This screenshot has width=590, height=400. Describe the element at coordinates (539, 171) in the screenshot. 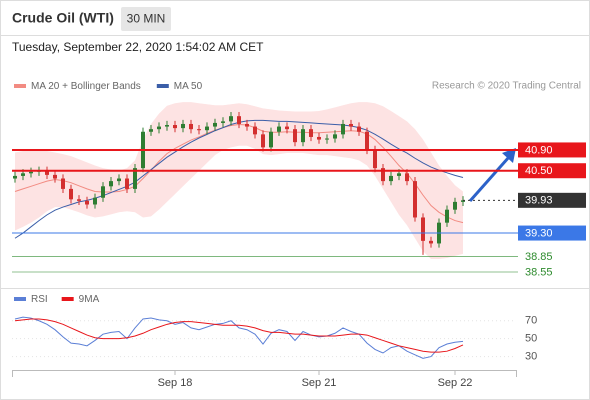

I see `level-label: 40.50` at that location.